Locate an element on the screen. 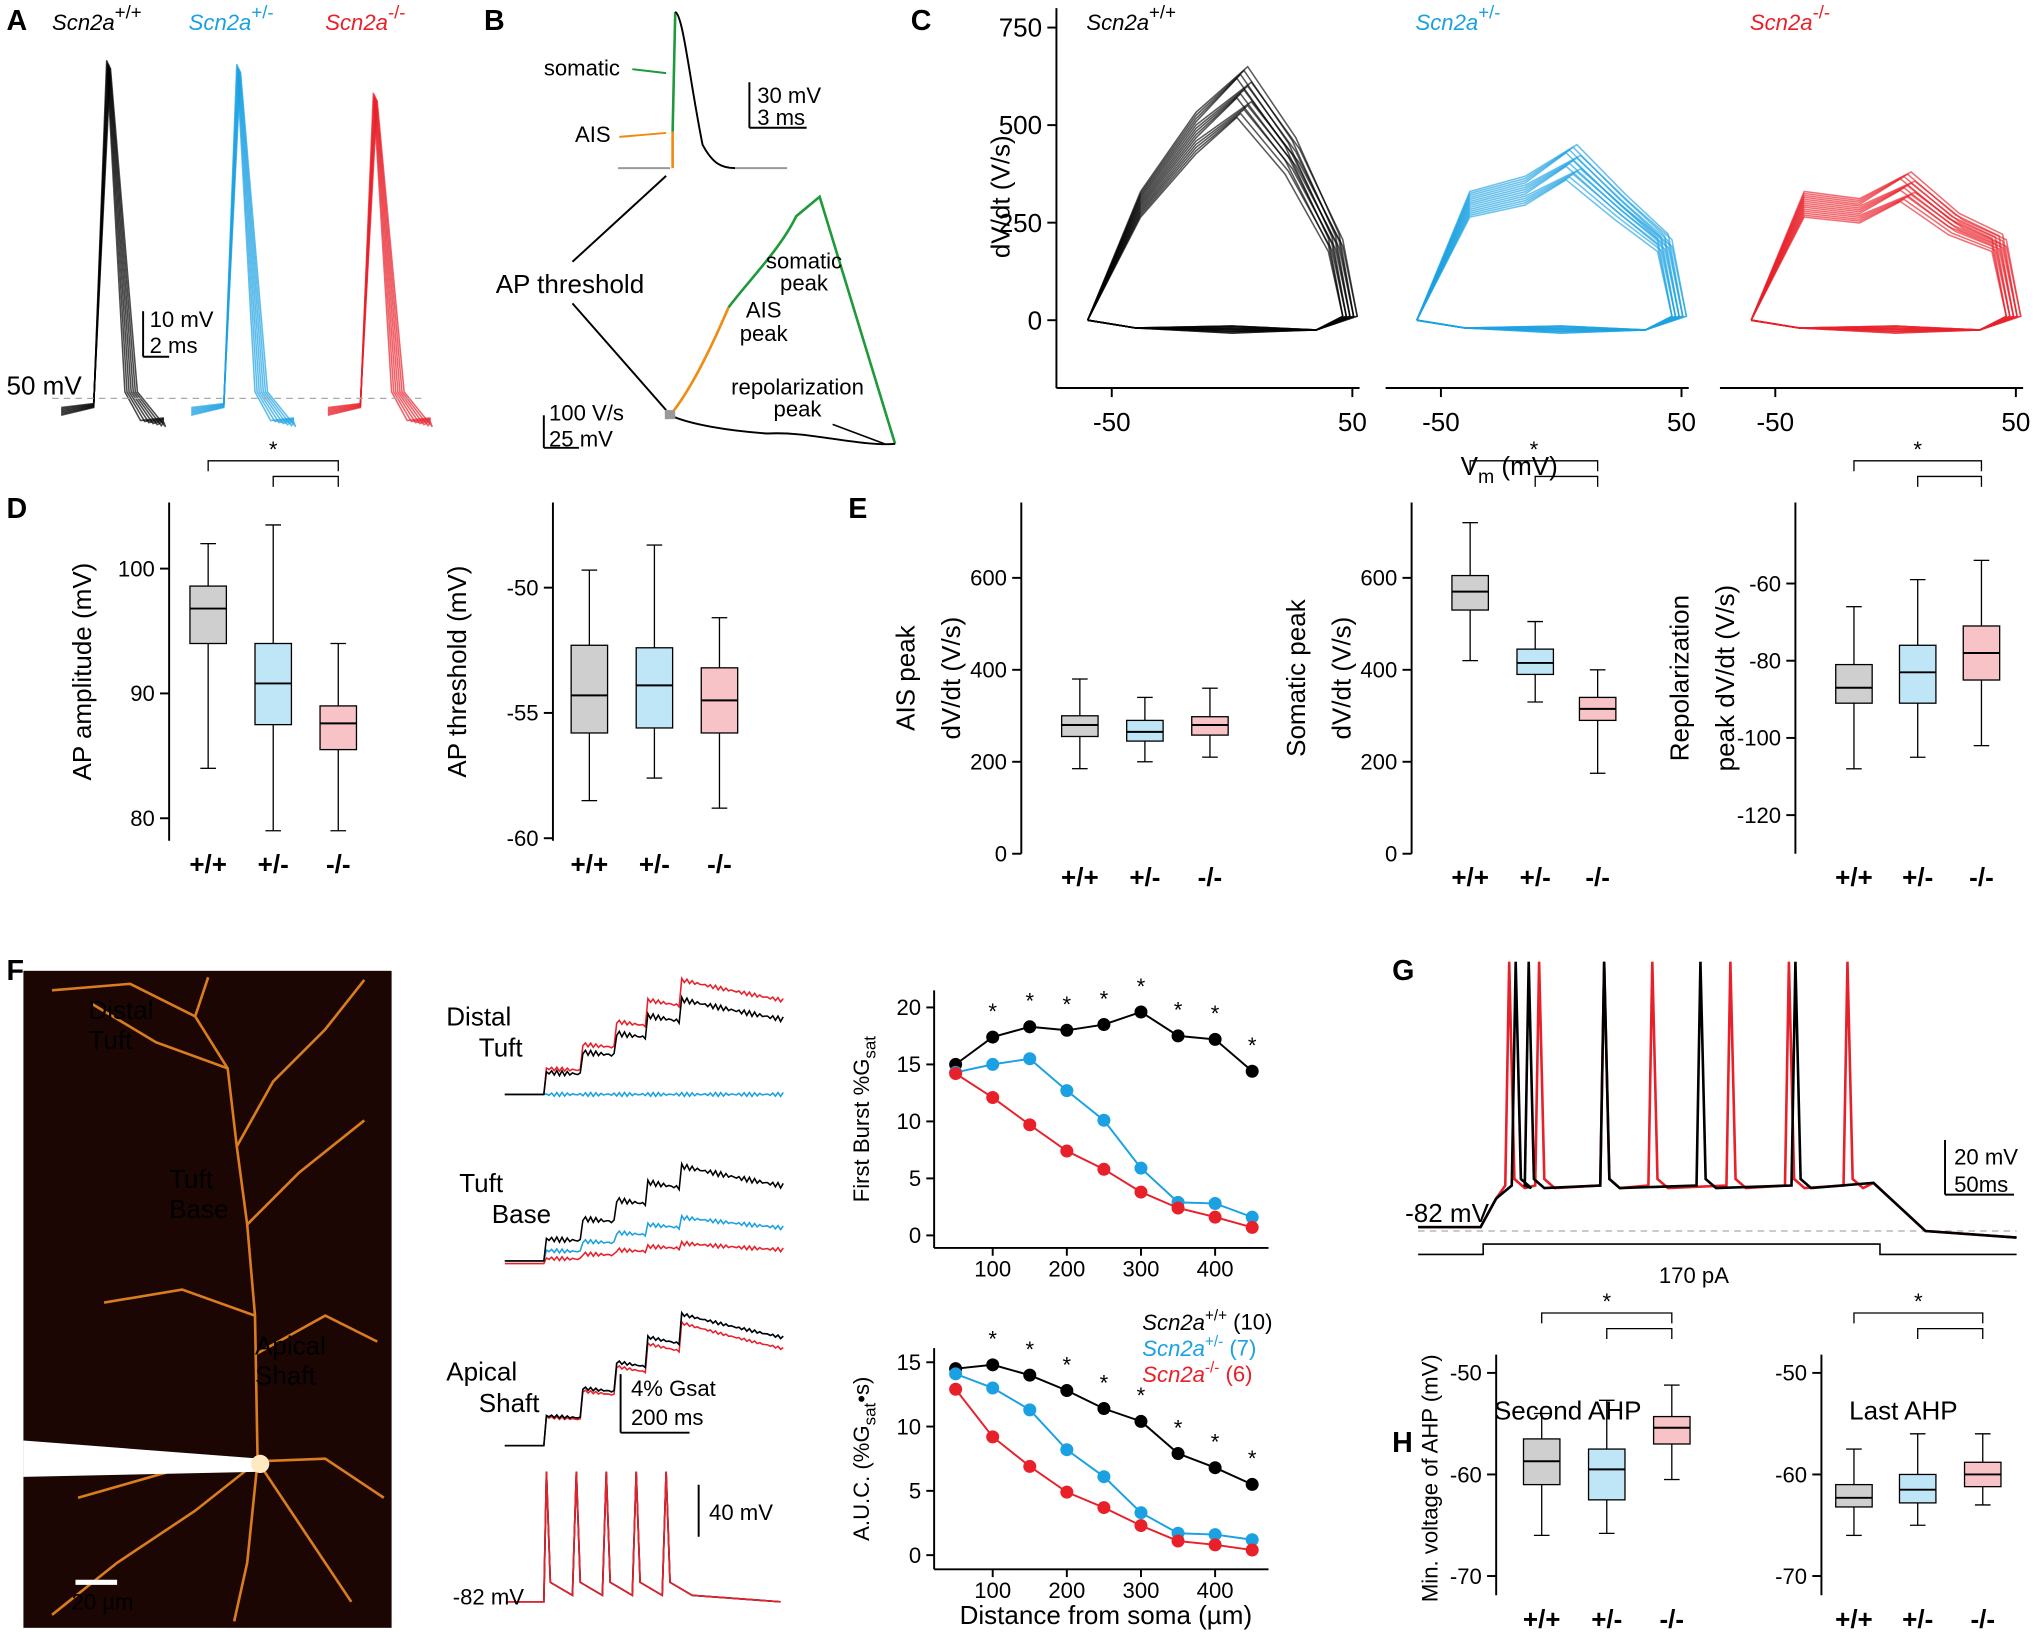 The image size is (2040, 1632). y-label-main: A.U.C. (%G is located at coordinates (861, 1482).